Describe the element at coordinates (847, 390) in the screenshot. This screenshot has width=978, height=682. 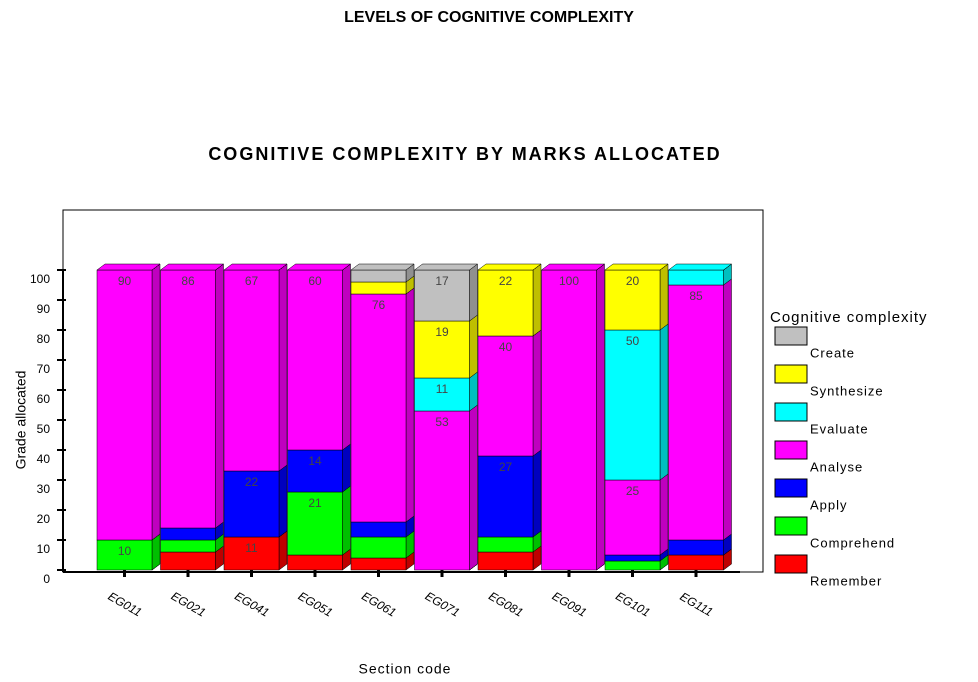
I see `legend-label: Synthesize` at that location.